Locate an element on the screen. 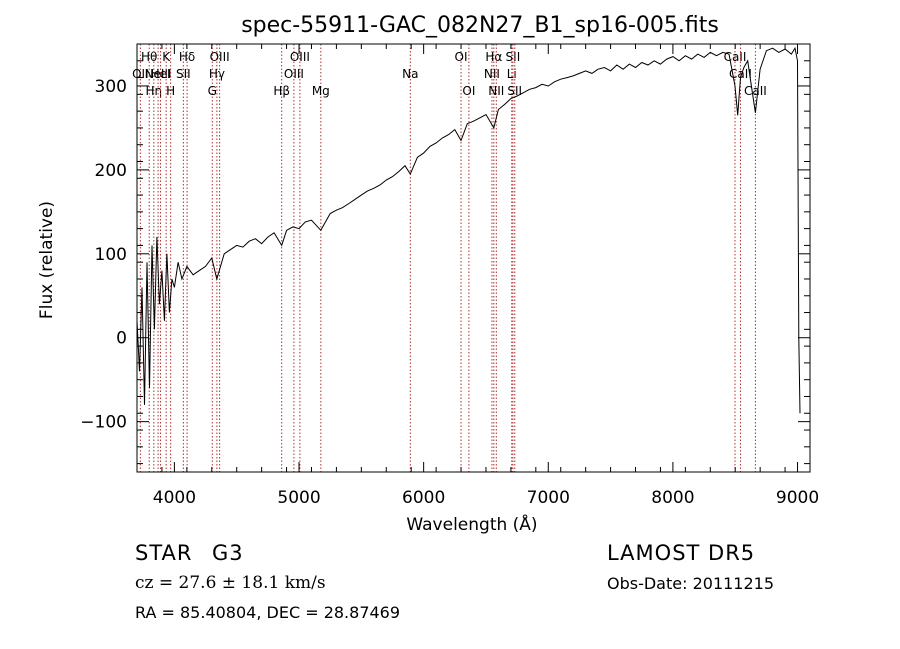 The height and width of the screenshot is (649, 900). line-marker-label-20: Hα is located at coordinates (493, 57).